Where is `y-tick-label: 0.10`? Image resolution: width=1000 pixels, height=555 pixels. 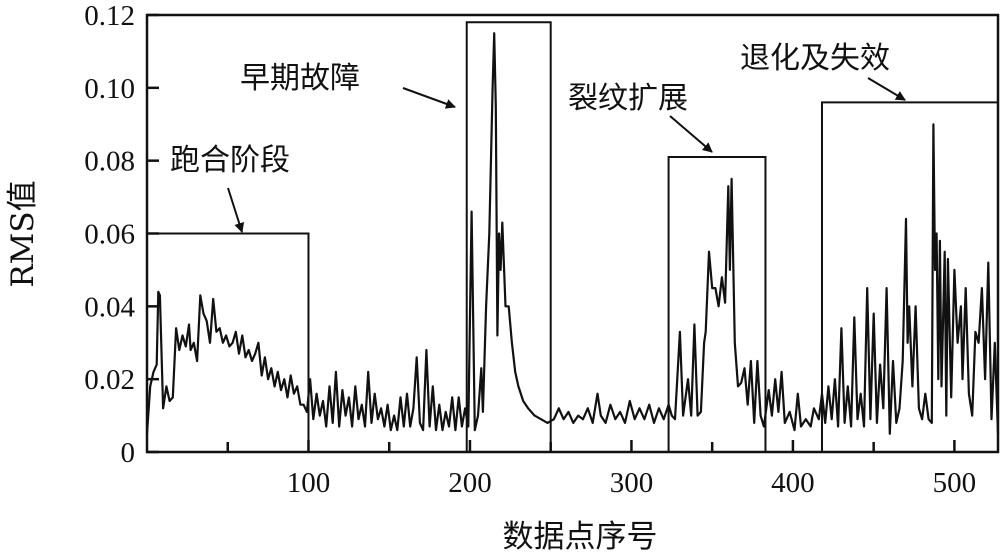
y-tick-label: 0.10 is located at coordinates (109, 89).